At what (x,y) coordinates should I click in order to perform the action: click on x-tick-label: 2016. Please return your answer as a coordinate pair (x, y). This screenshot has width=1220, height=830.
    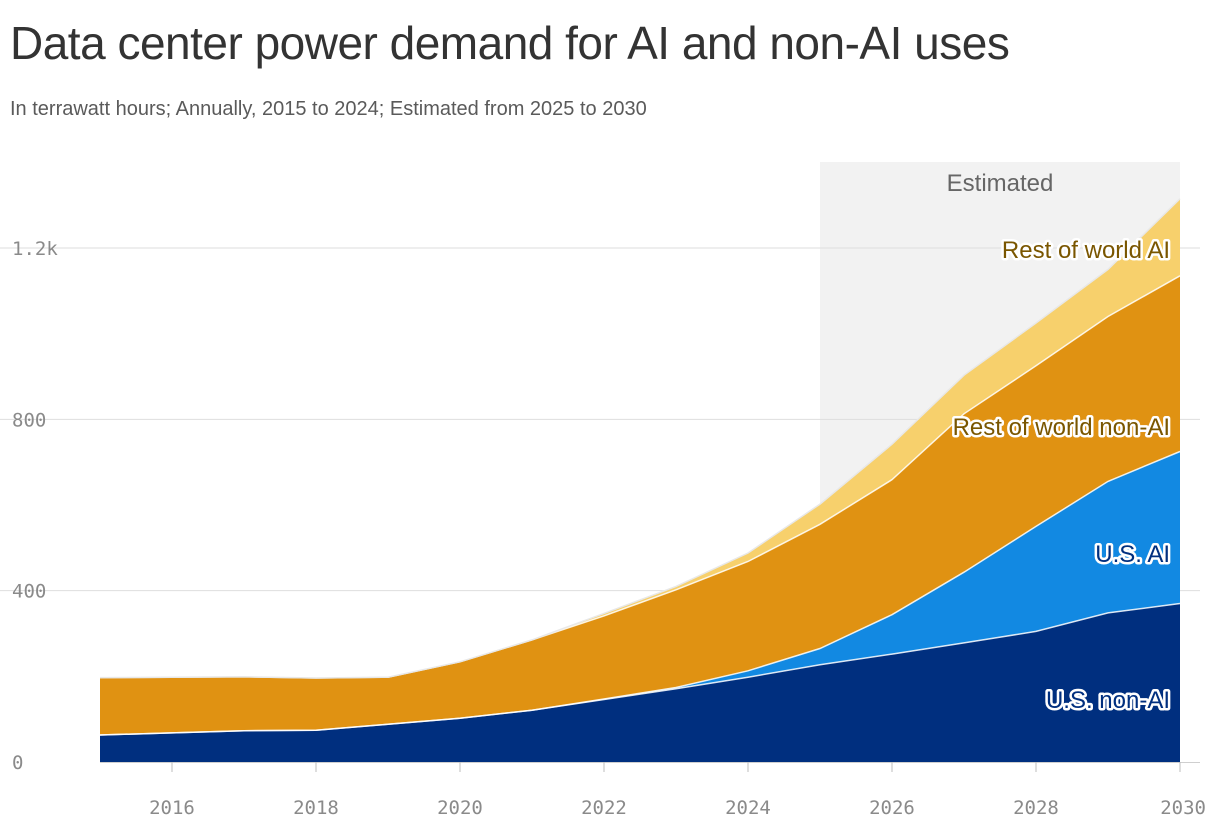
    Looking at the image, I should click on (172, 808).